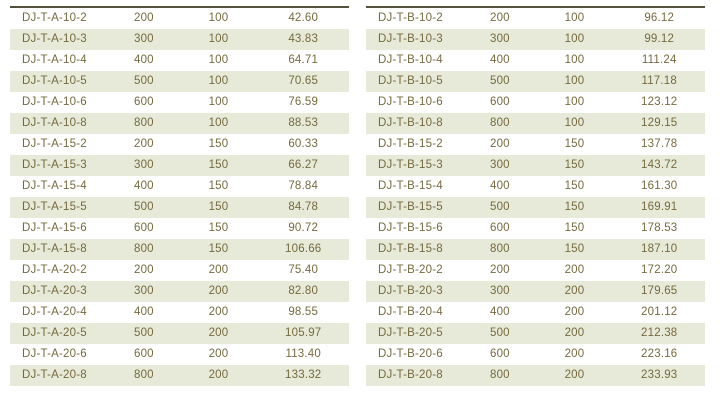 This screenshot has height=400, width=720. What do you see at coordinates (659, 165) in the screenshot?
I see `value-cell: 143.72` at bounding box center [659, 165].